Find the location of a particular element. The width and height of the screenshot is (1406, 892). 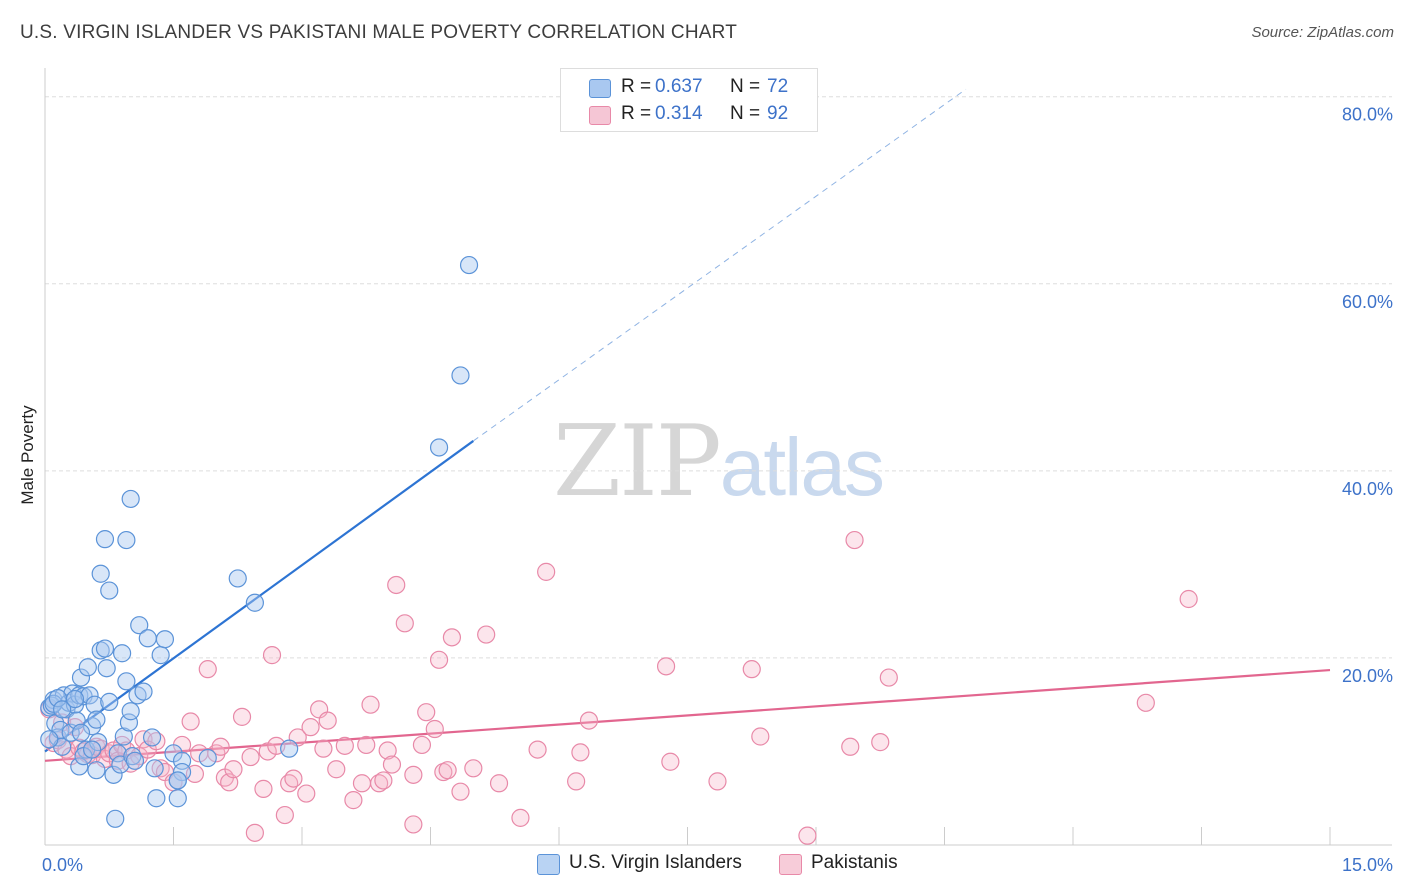

watermark-atlas: atlas is located at coordinates (802, 467).